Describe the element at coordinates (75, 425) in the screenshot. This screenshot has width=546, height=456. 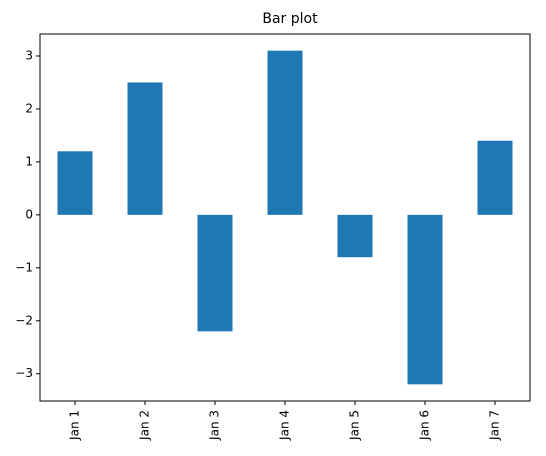
I see `x-tick-label: Jan 1` at that location.